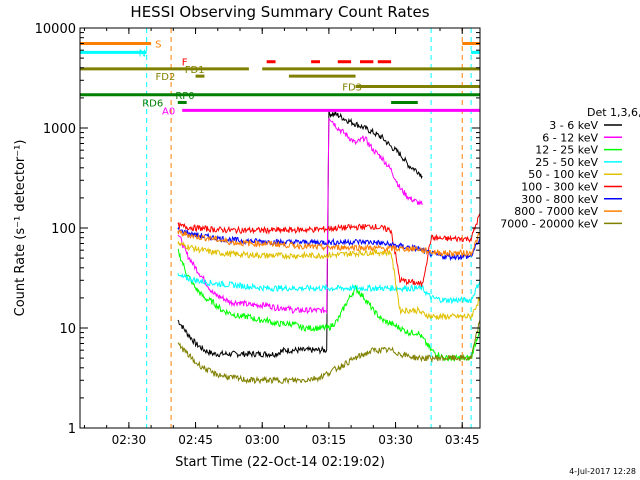  Describe the element at coordinates (602, 471) in the screenshot. I see `footer-date: 4-Jul-2017 12:28` at that location.